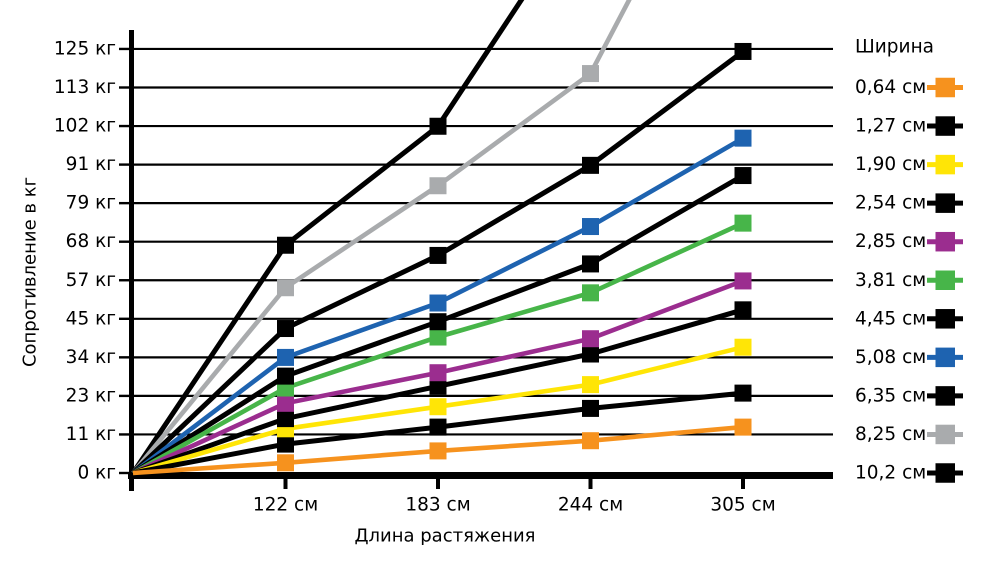  I want to click on legend-item-10: 10,2 см, so click(909, 473).